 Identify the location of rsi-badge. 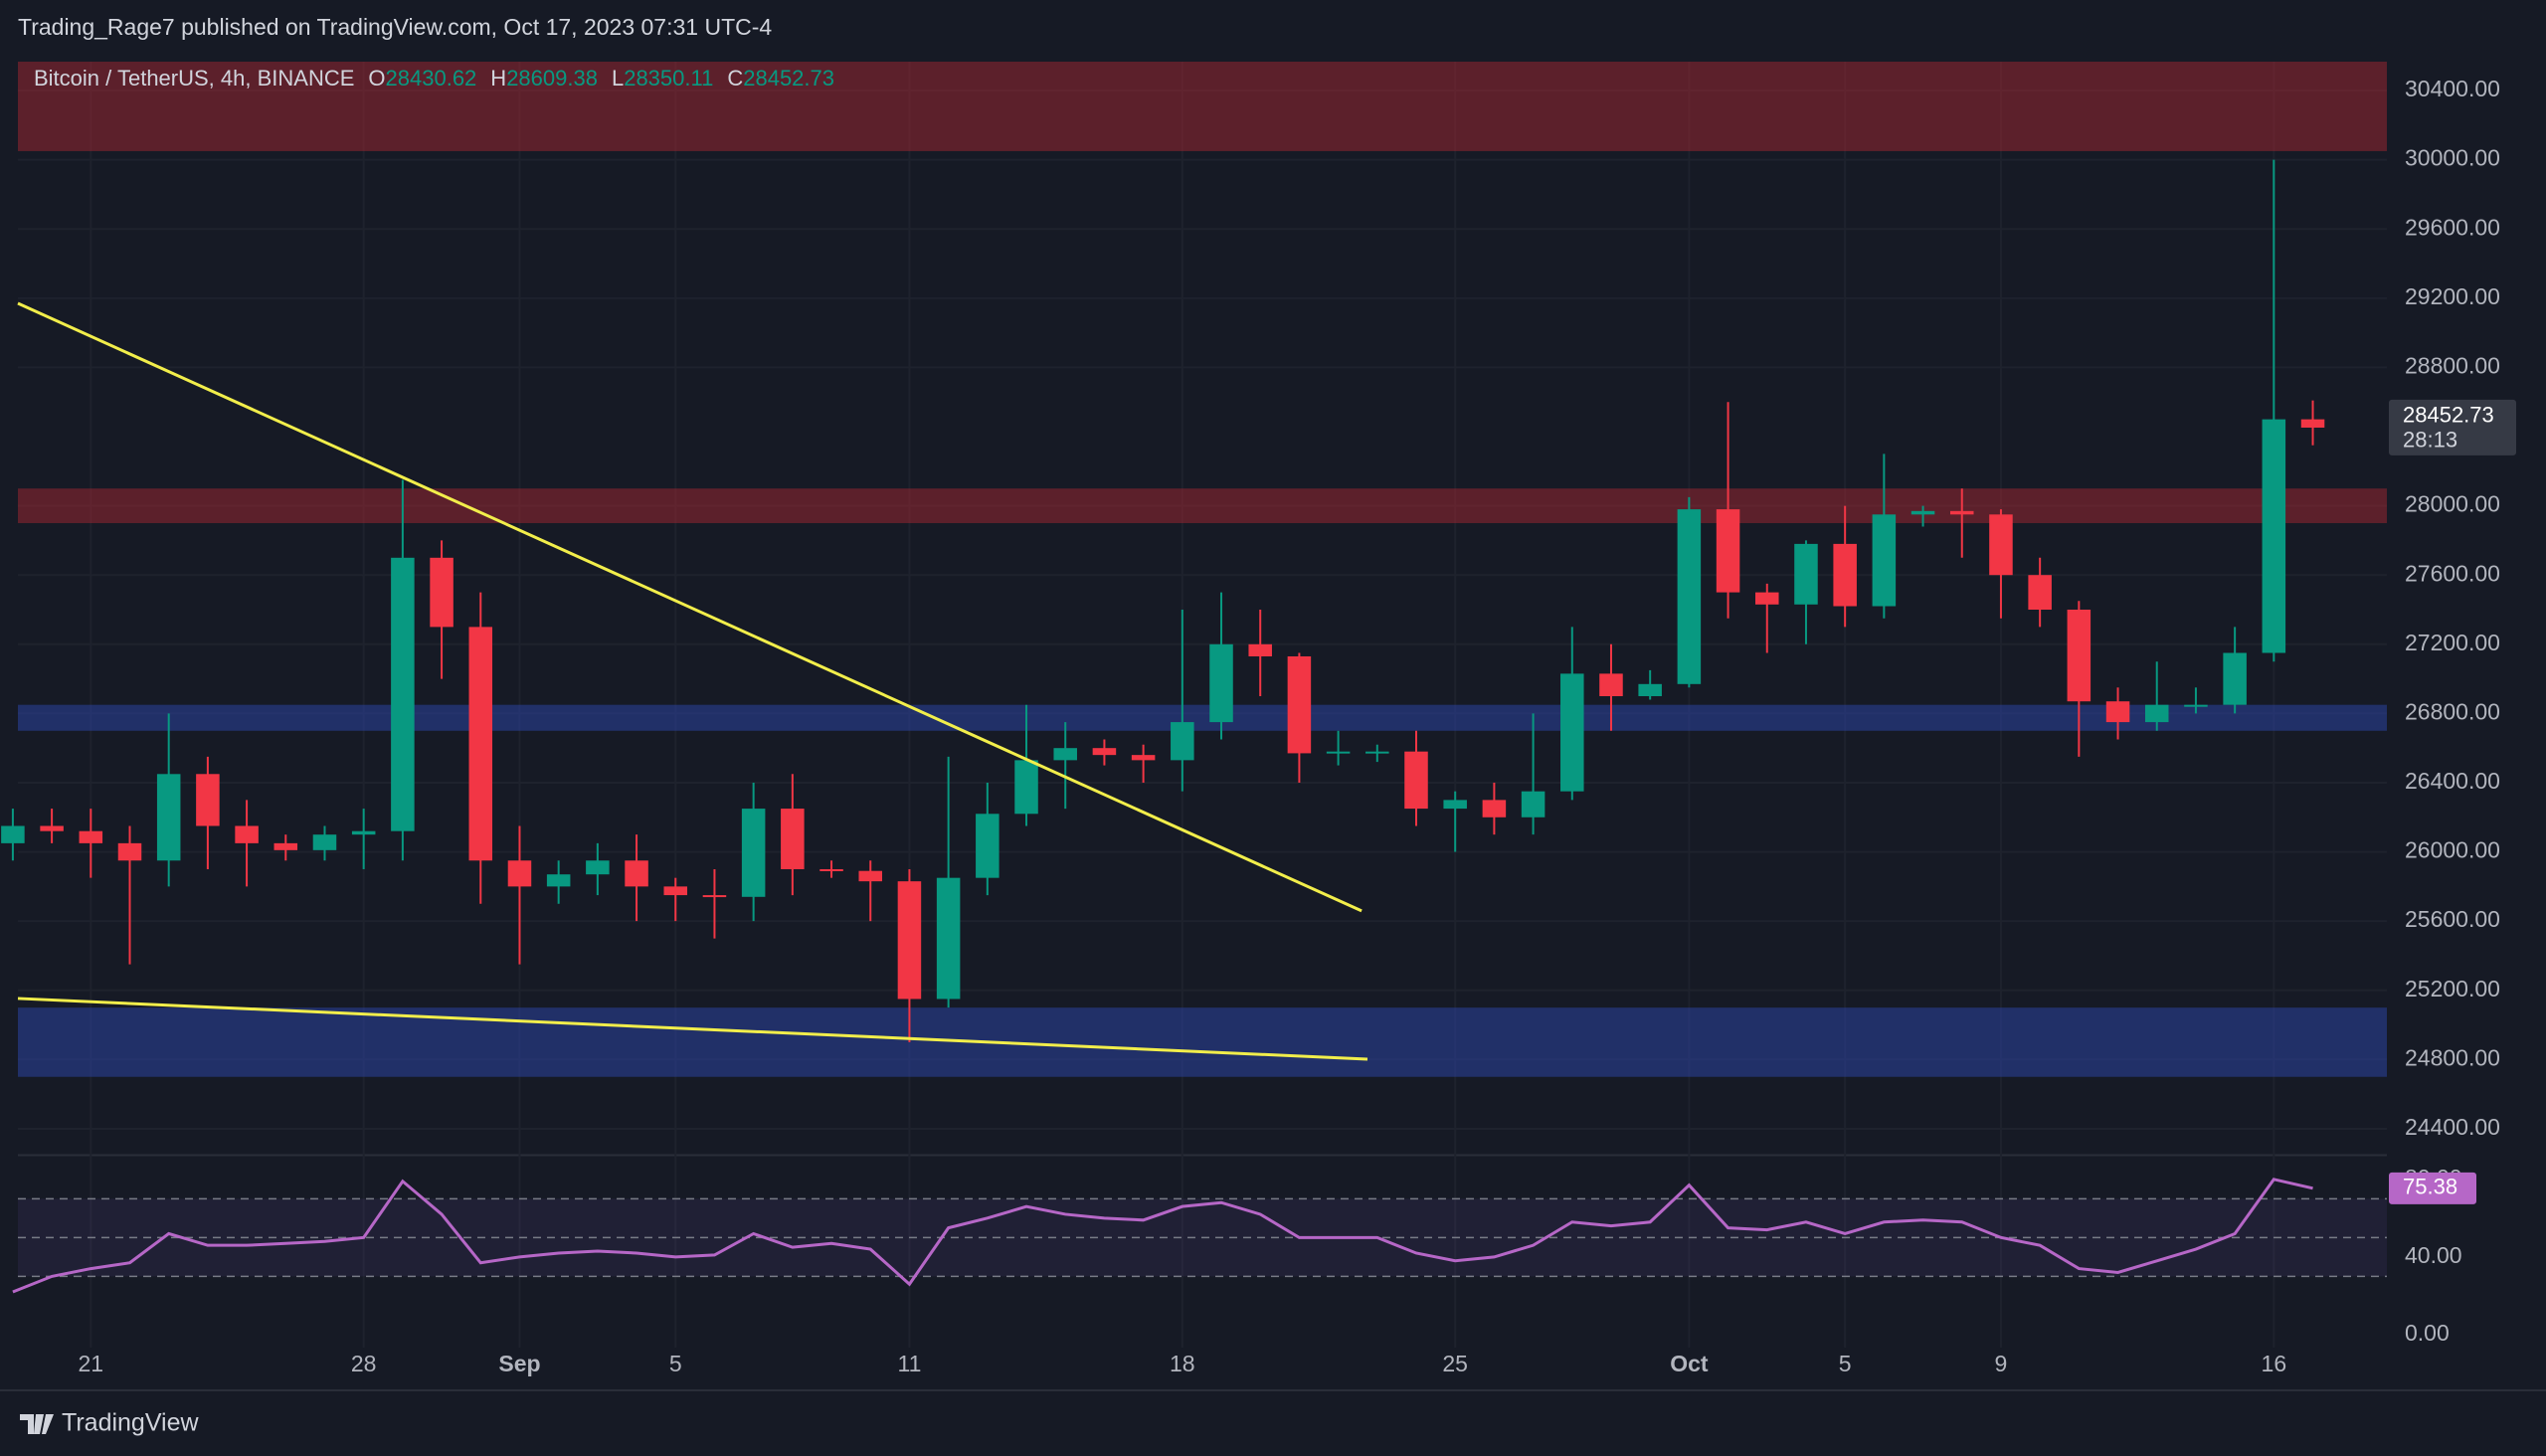
(2432, 1188).